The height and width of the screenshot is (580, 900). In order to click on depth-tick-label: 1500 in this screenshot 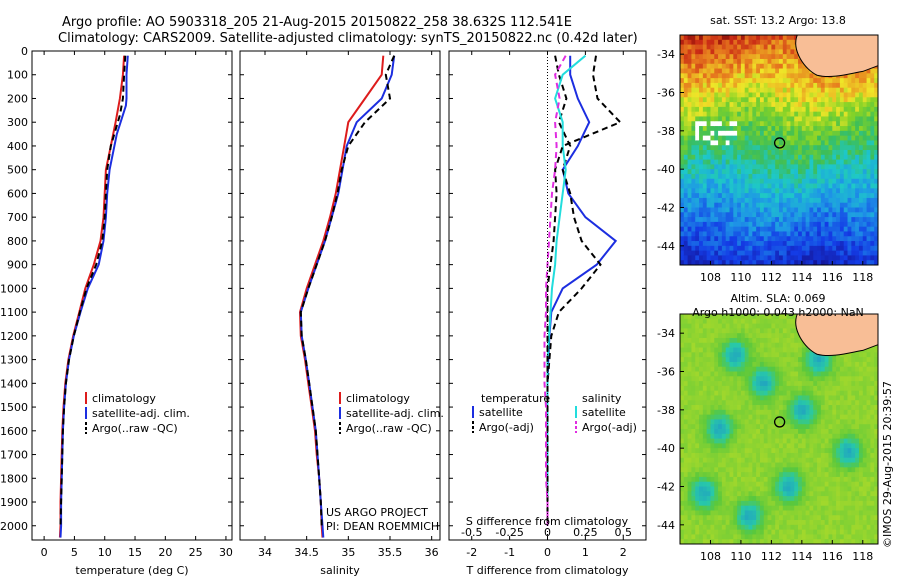, I will do `click(14, 407)`.